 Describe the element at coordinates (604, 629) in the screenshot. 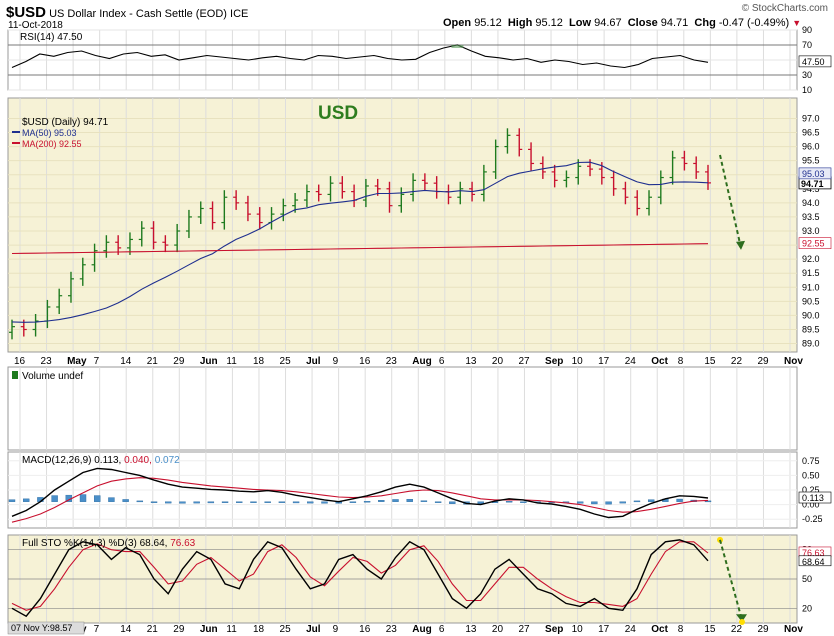

I see `bottom-x-tick-label: 17` at that location.